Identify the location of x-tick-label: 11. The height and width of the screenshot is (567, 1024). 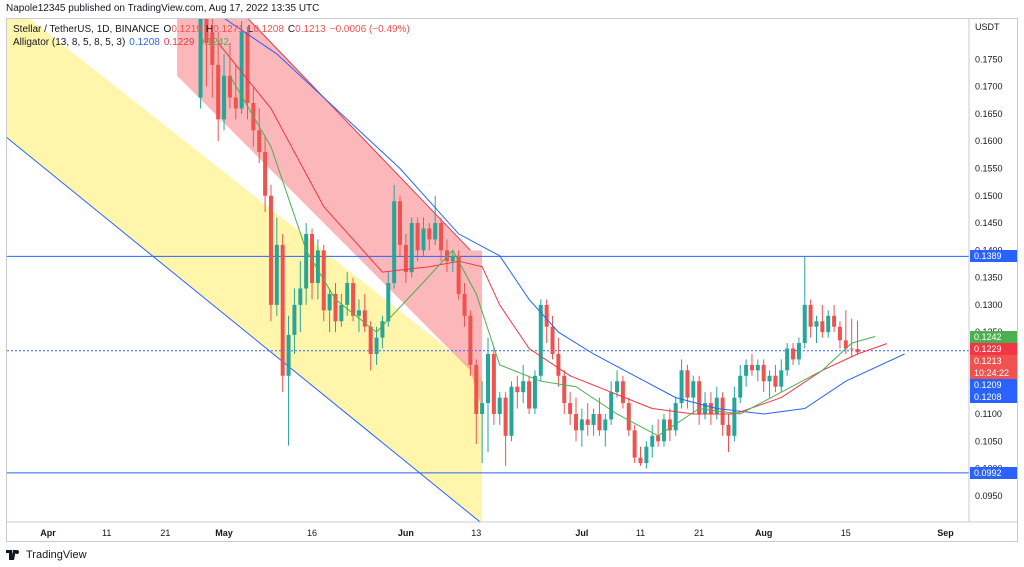
(106, 533).